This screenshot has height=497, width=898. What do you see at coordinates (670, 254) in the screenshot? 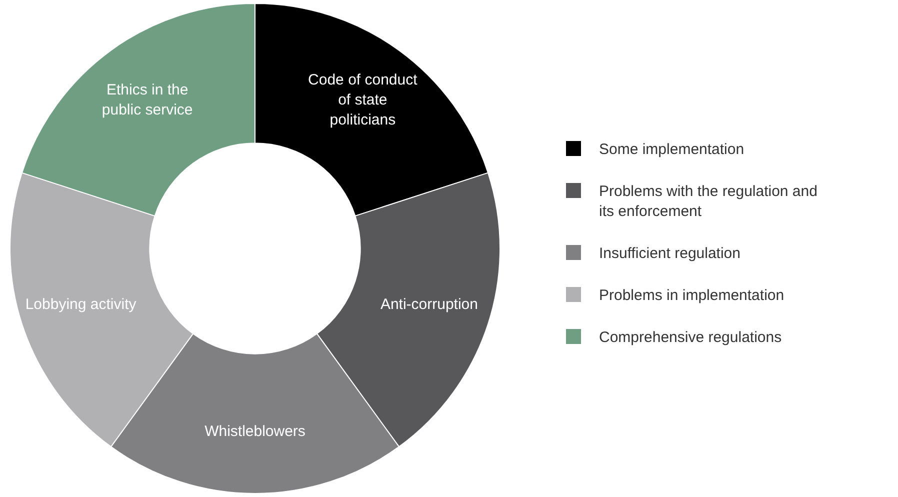
I see `text: Insufficient regulation` at bounding box center [670, 254].